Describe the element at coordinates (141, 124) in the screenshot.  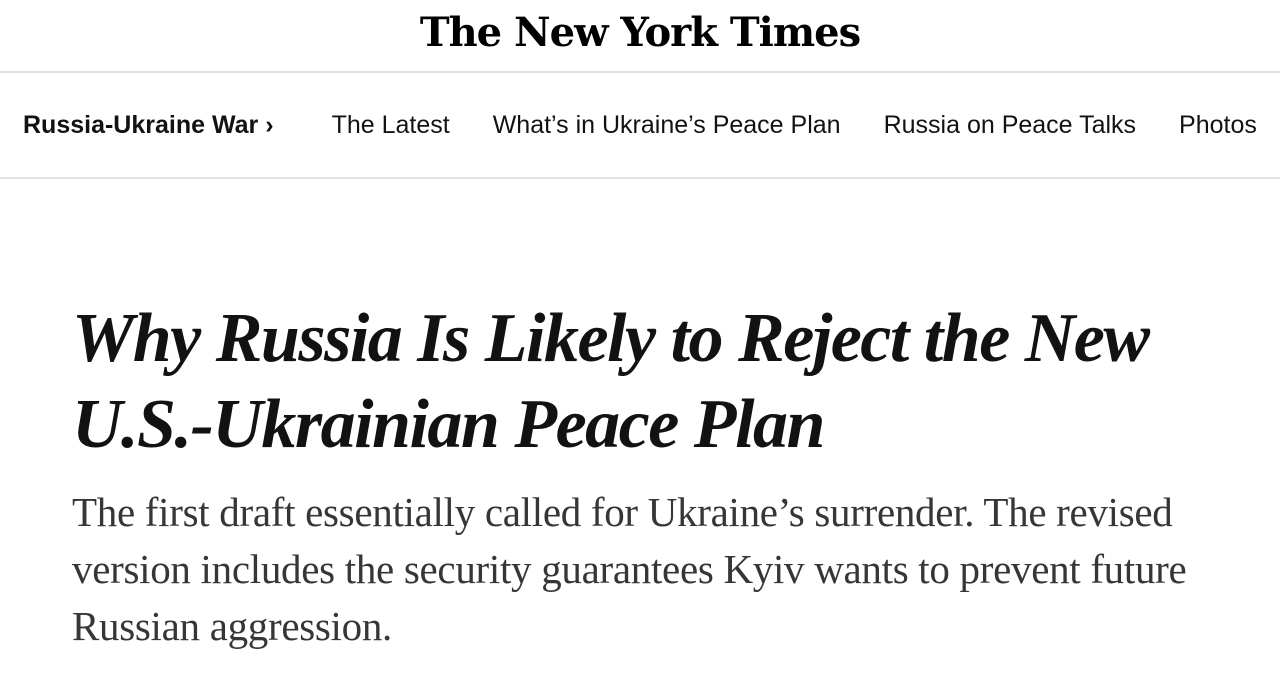
I see `section-label: Russia-Ukraine War` at that location.